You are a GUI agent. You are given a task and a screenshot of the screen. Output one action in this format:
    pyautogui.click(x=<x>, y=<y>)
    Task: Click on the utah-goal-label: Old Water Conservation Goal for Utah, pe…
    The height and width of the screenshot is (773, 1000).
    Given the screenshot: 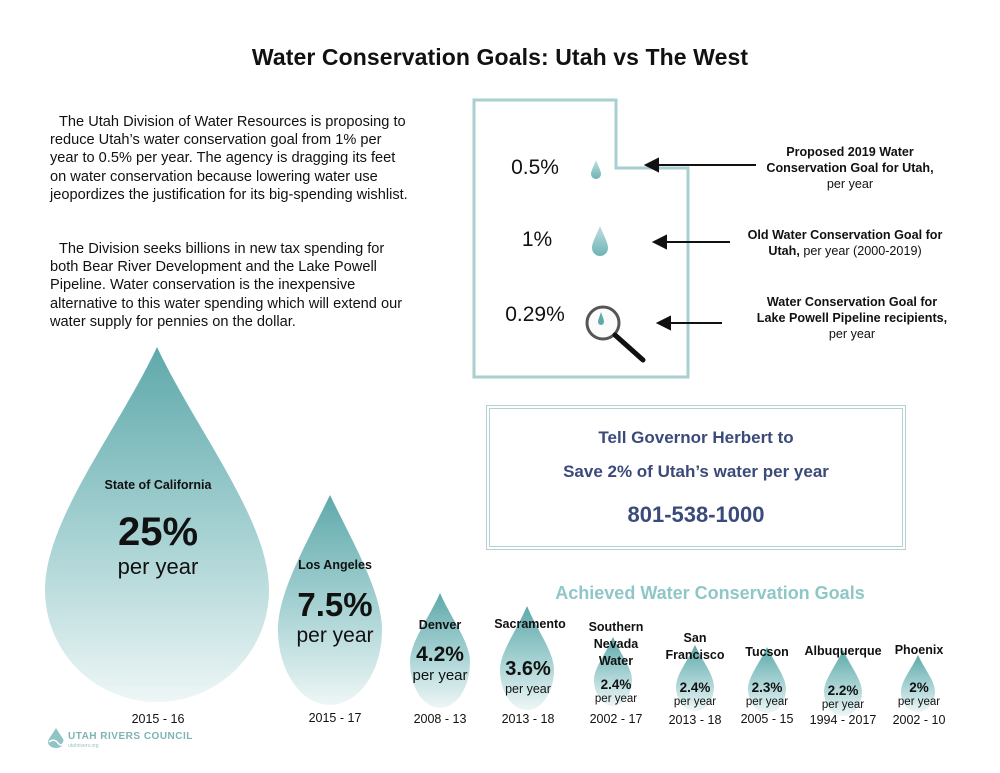 What is the action you would take?
    pyautogui.click(x=845, y=243)
    